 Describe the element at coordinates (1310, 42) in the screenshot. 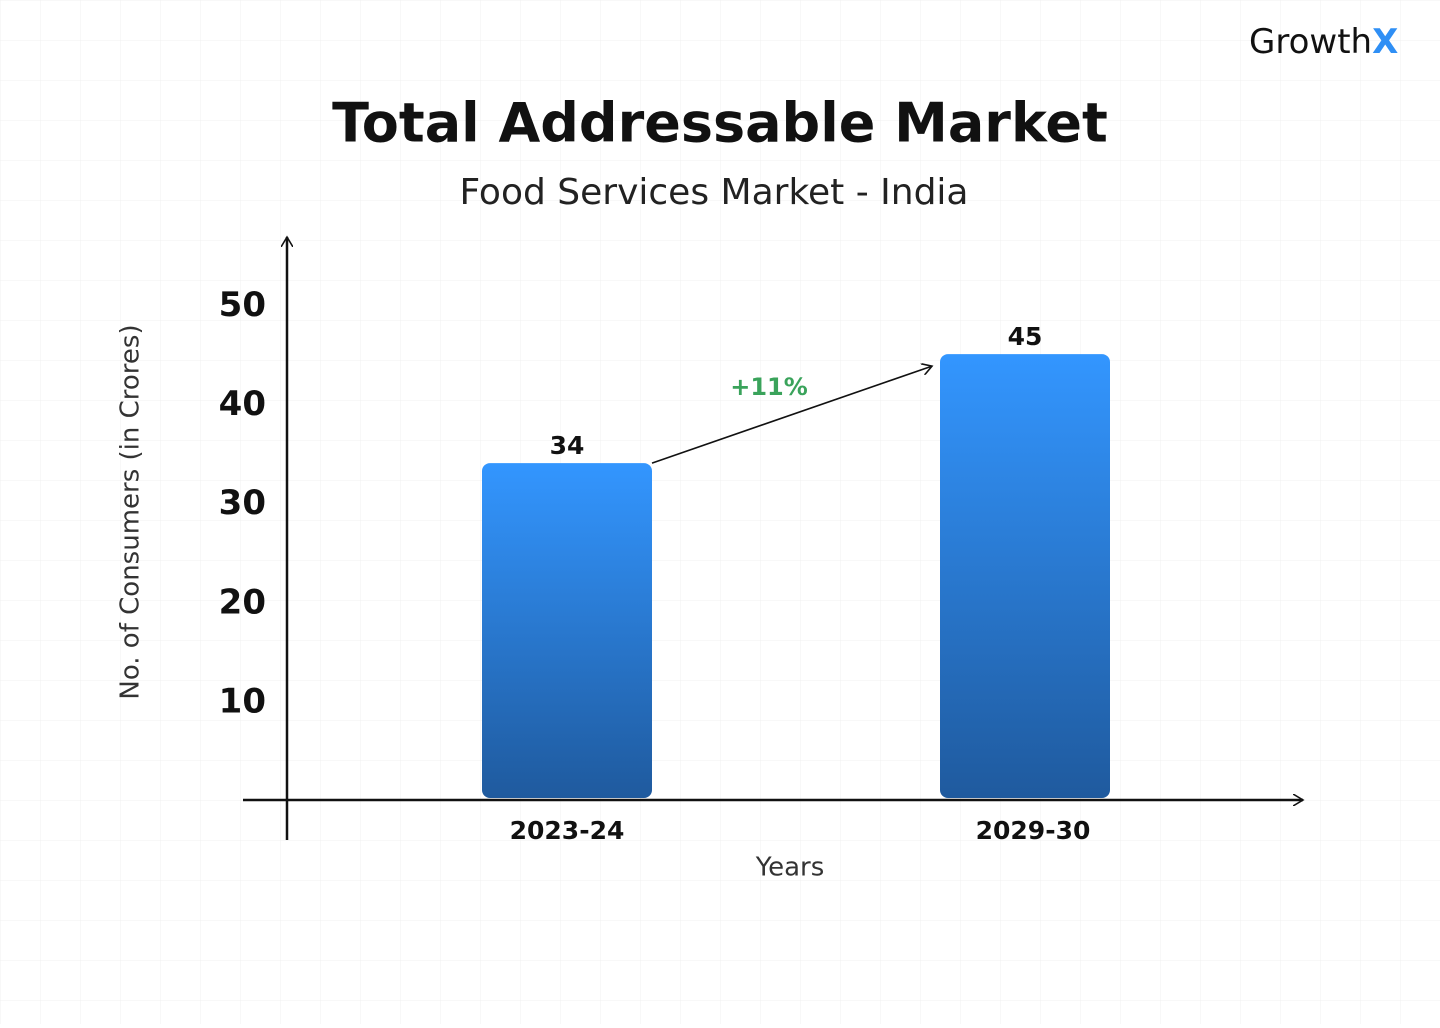

I see `brand-text: Growth` at that location.